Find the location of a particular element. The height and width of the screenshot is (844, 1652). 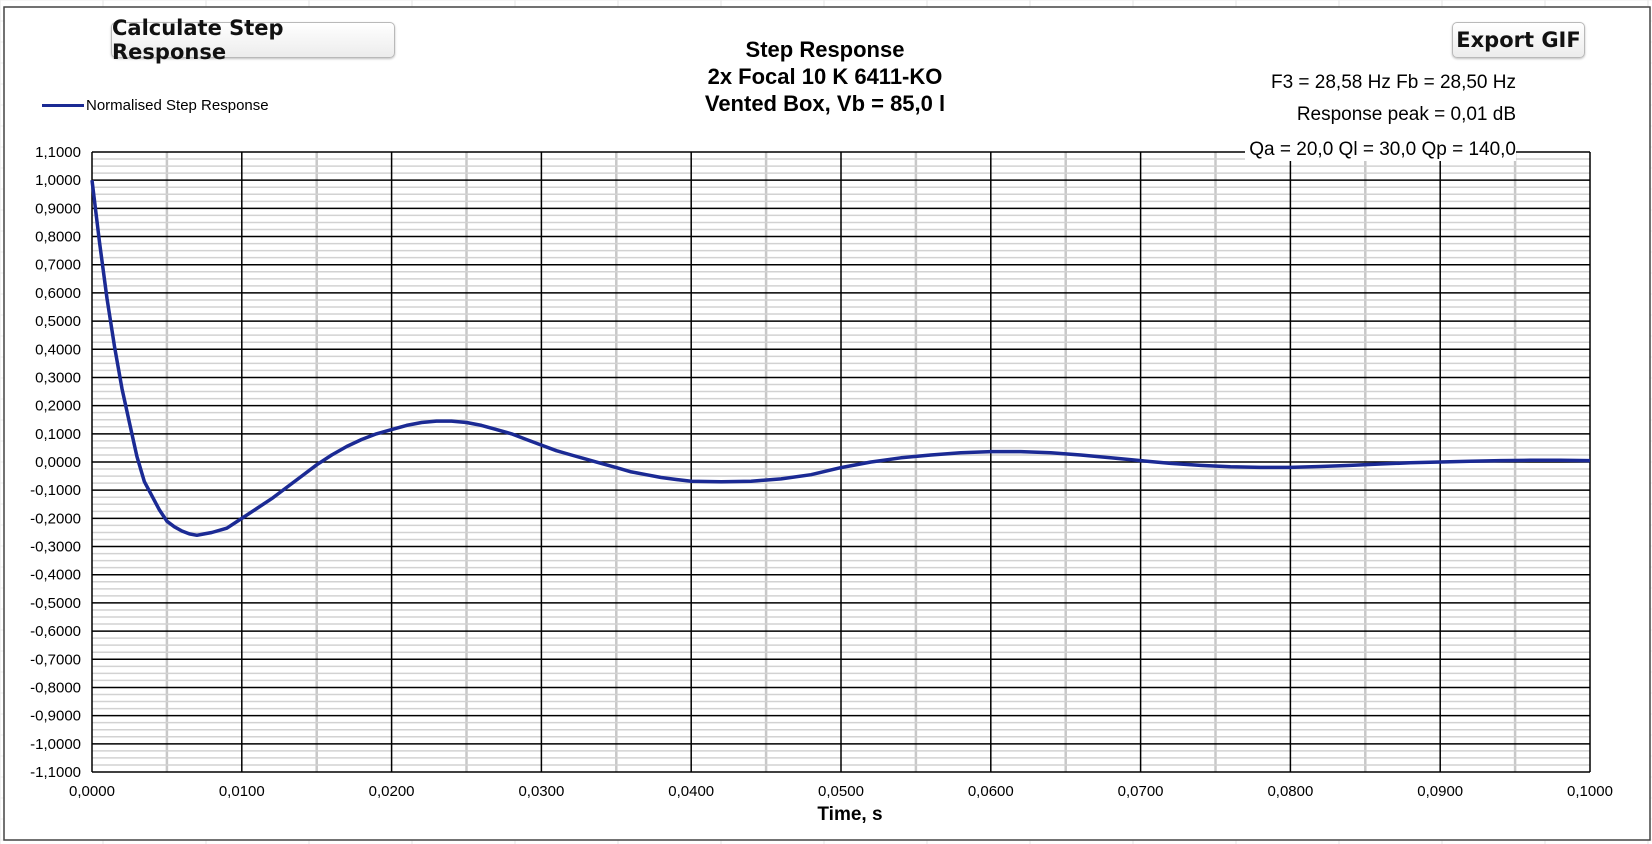

y-tick-label: 0,9000 is located at coordinates (58, 208).